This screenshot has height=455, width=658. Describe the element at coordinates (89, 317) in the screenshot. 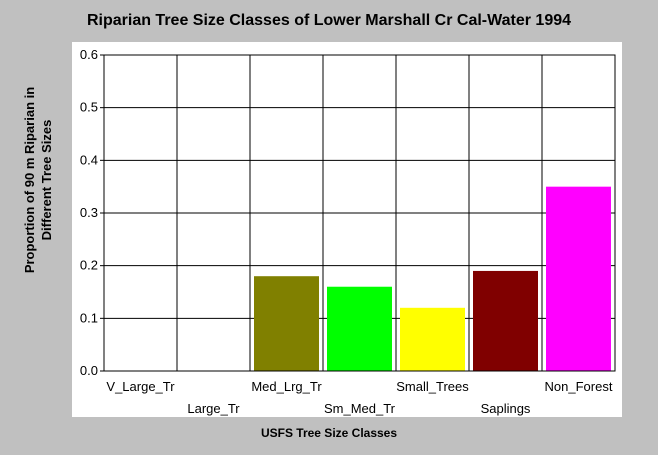

I see `y-tick-label: 0.1` at that location.